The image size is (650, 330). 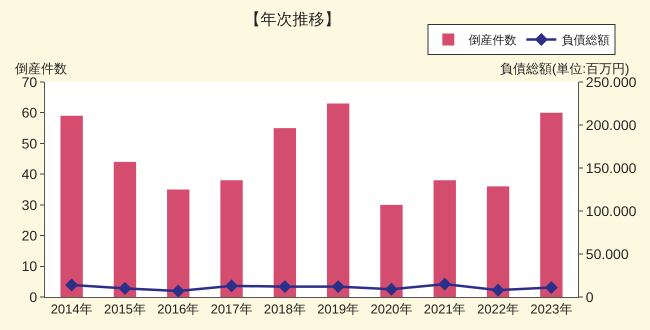 I want to click on y-tick-label: 30, so click(x=30, y=204).